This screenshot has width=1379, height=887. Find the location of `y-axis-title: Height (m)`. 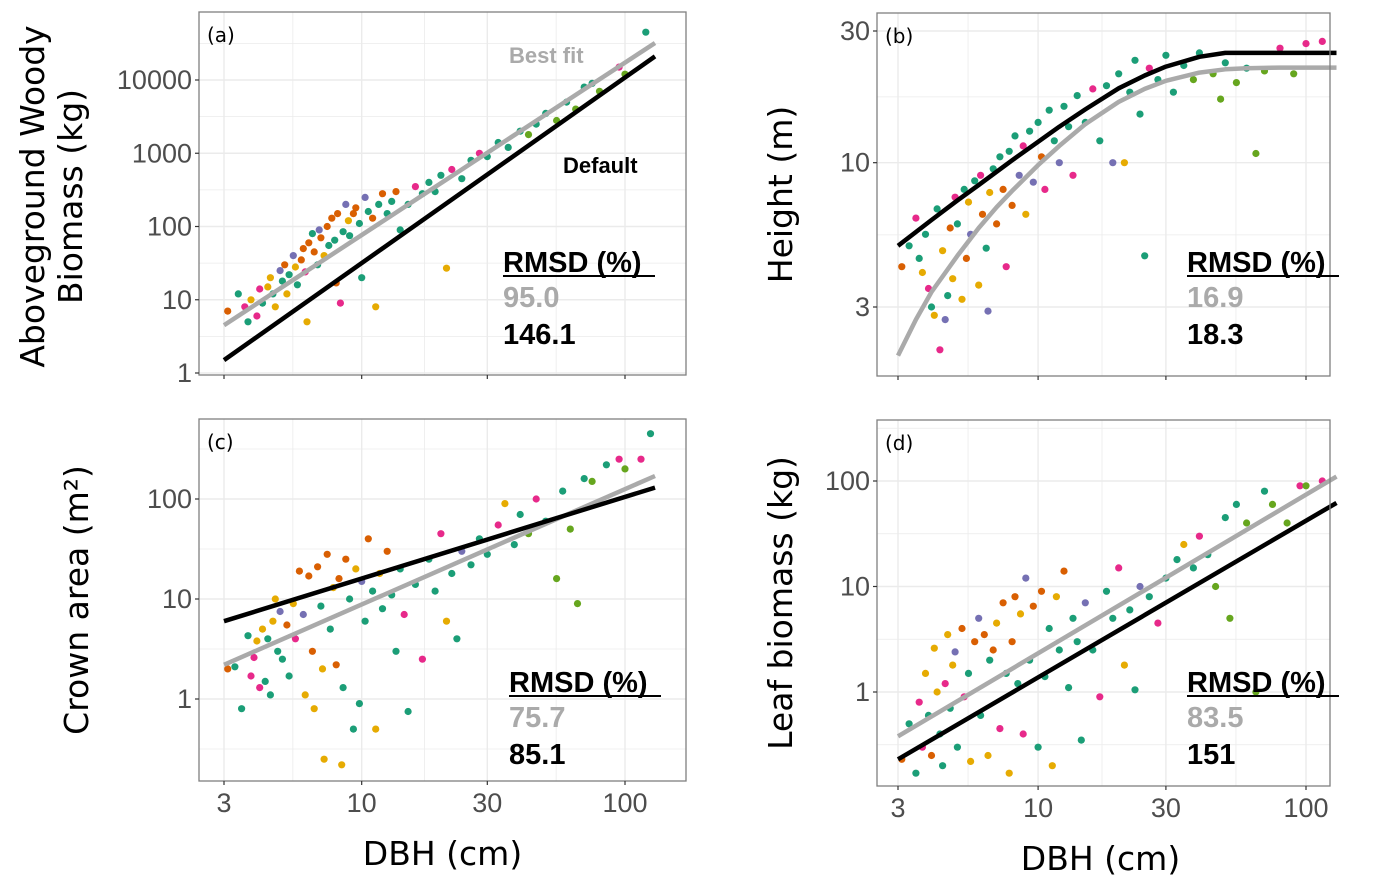

y-axis-title: Height (m) is located at coordinates (780, 194).